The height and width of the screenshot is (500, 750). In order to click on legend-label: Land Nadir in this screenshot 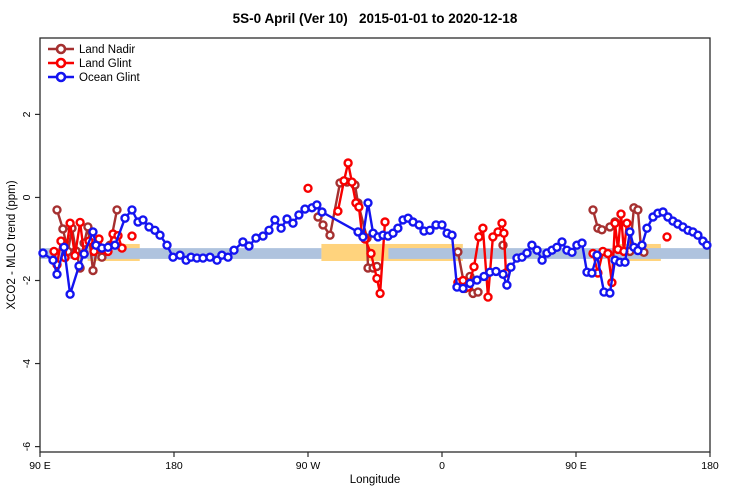, I will do `click(107, 50)`.